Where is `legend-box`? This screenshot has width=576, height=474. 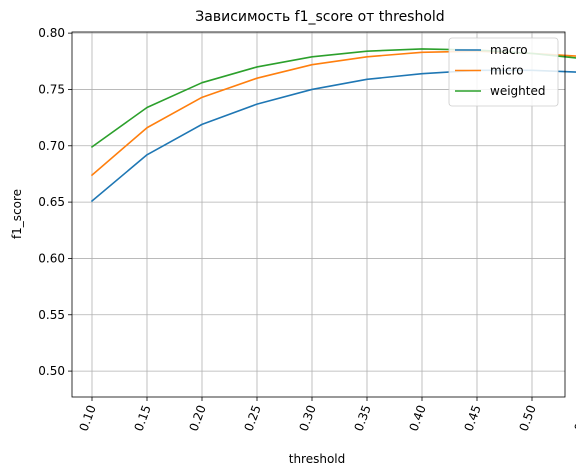 legend-box is located at coordinates (503, 72).